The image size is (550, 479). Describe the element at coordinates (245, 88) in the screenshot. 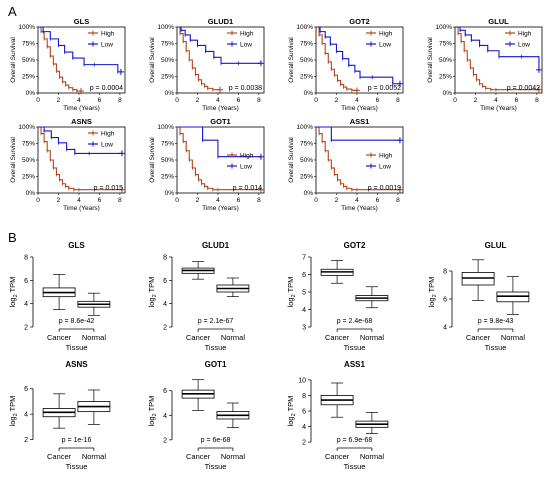

I see `p-value: p = 0.0038` at that location.